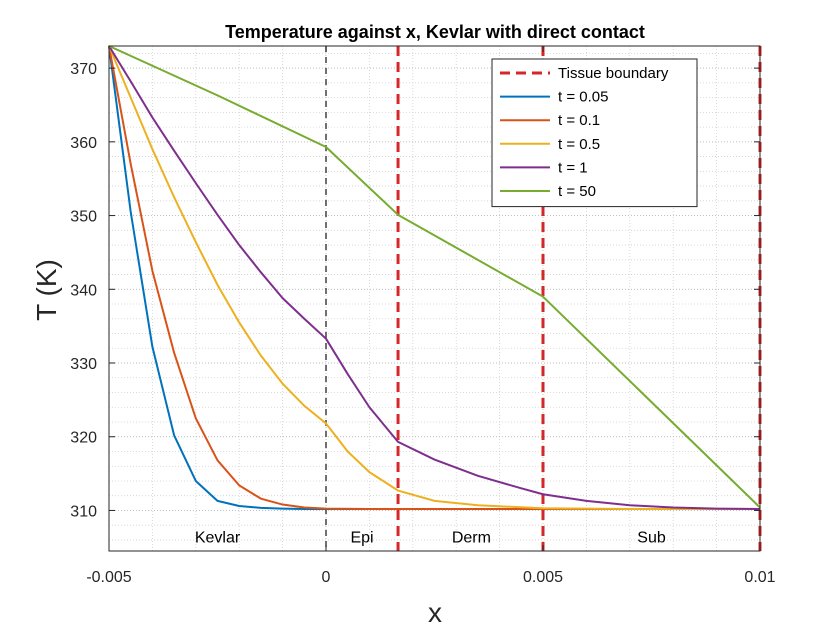 The image size is (840, 630). Describe the element at coordinates (83, 438) in the screenshot. I see `y-tick-label: 320` at that location.